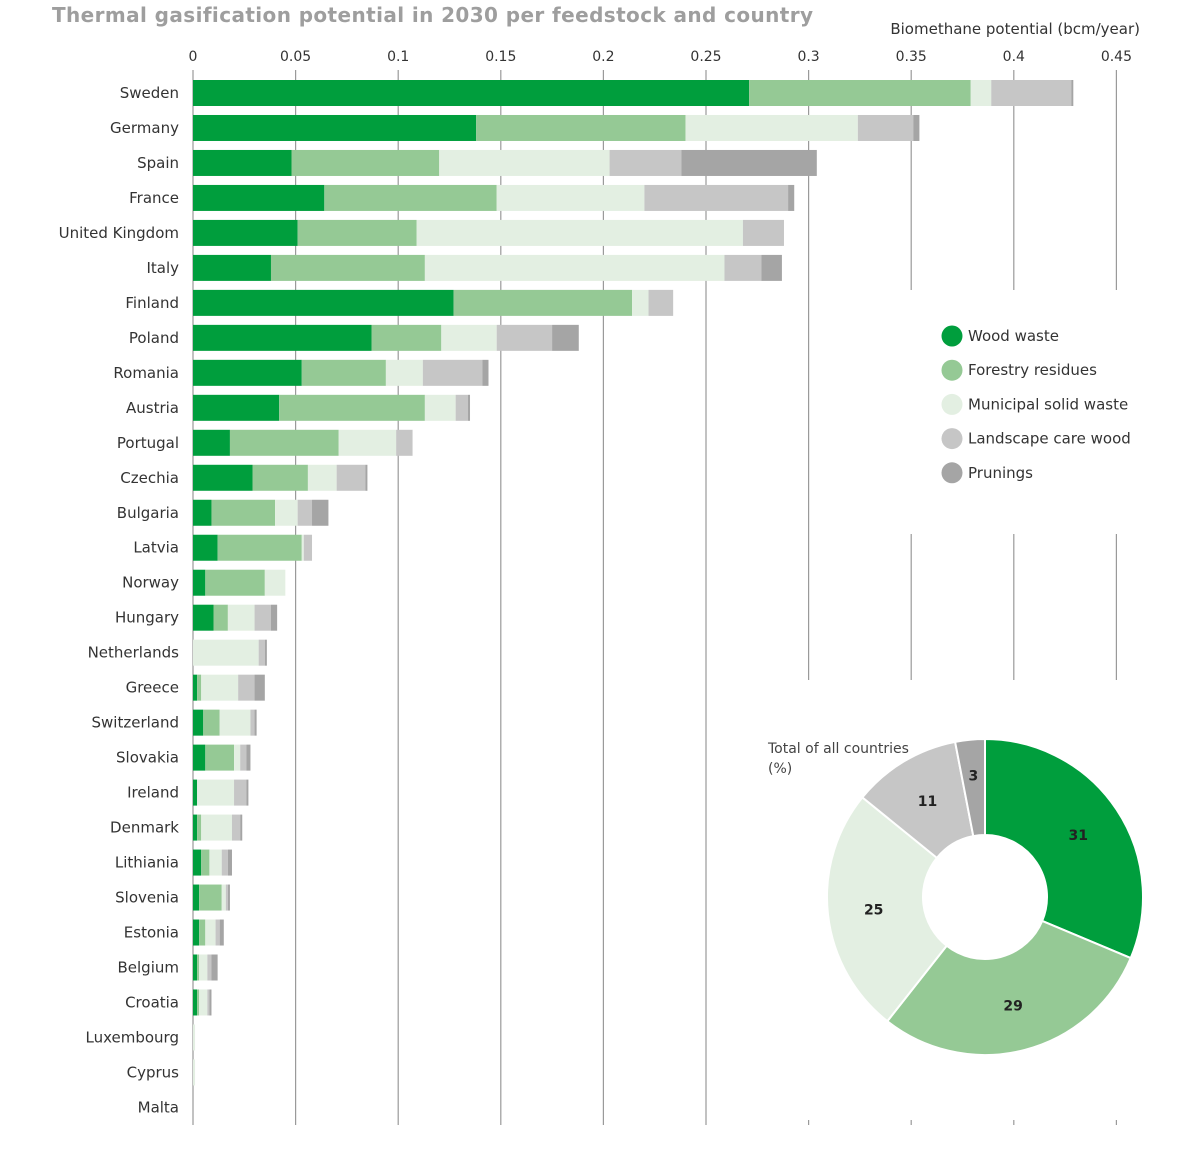 This screenshot has width=1200, height=1155. What do you see at coordinates (952, 473) in the screenshot?
I see `legend-swatch-prunings` at bounding box center [952, 473].